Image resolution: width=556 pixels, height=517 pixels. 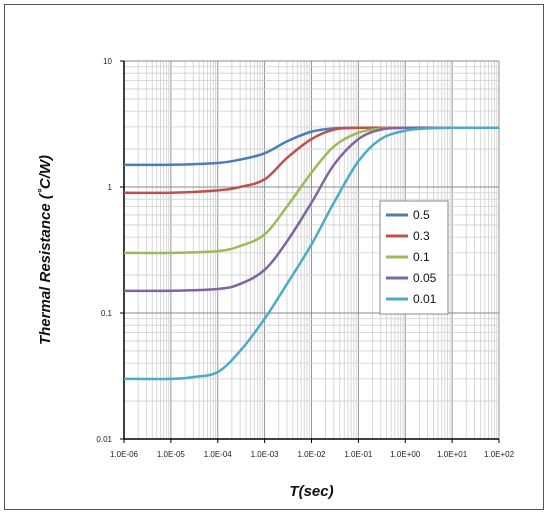 What do you see at coordinates (171, 454) in the screenshot?
I see `x-tick-label: 1.0E-05` at bounding box center [171, 454].